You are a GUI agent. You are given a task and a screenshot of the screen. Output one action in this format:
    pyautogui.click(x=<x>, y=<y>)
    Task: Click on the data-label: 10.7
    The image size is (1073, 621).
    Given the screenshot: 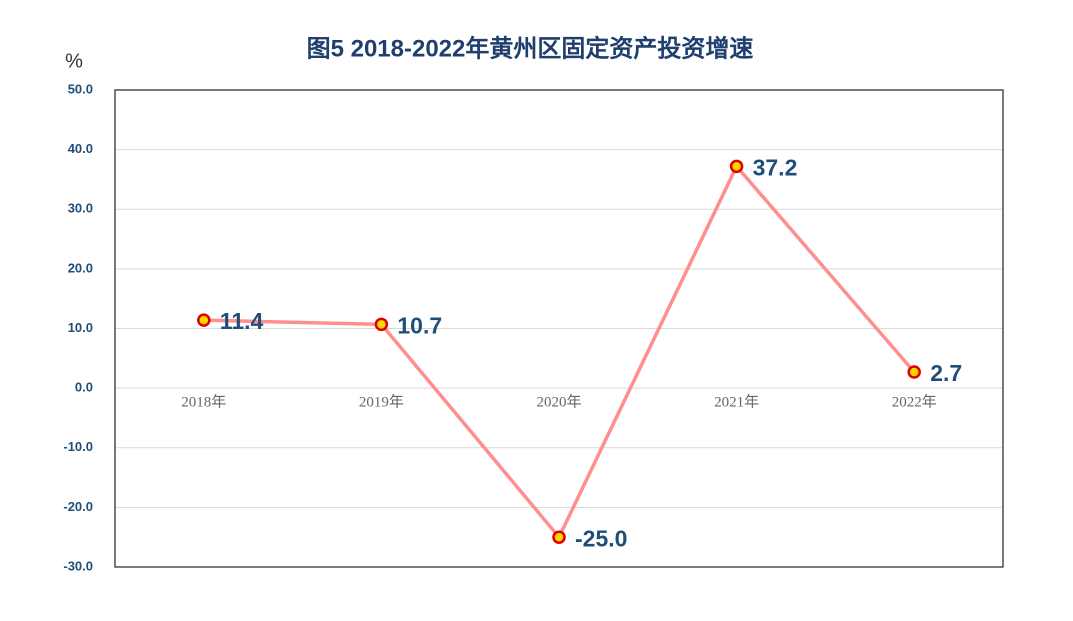 What is the action you would take?
    pyautogui.click(x=419, y=325)
    